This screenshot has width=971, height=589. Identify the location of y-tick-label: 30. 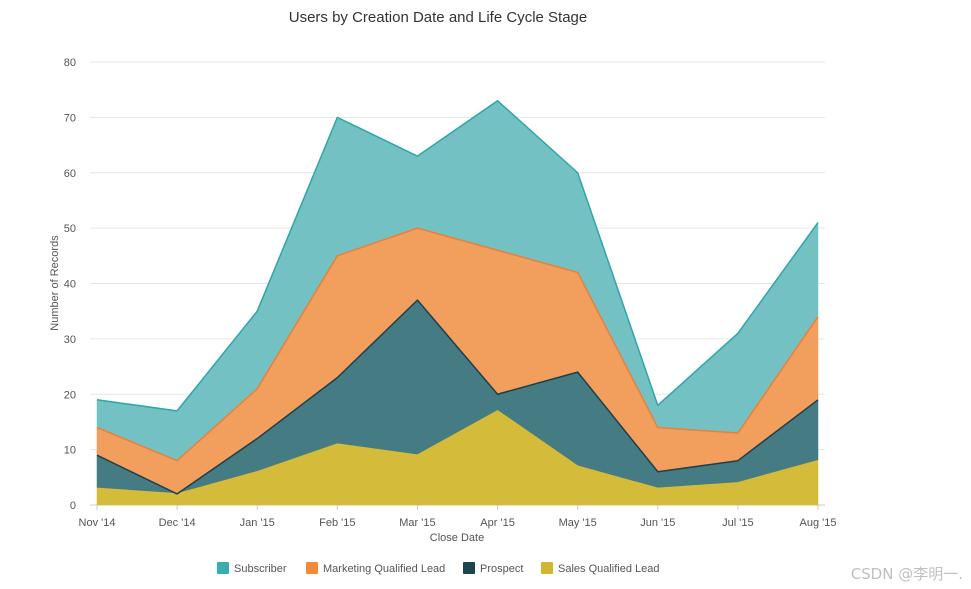
(70, 340).